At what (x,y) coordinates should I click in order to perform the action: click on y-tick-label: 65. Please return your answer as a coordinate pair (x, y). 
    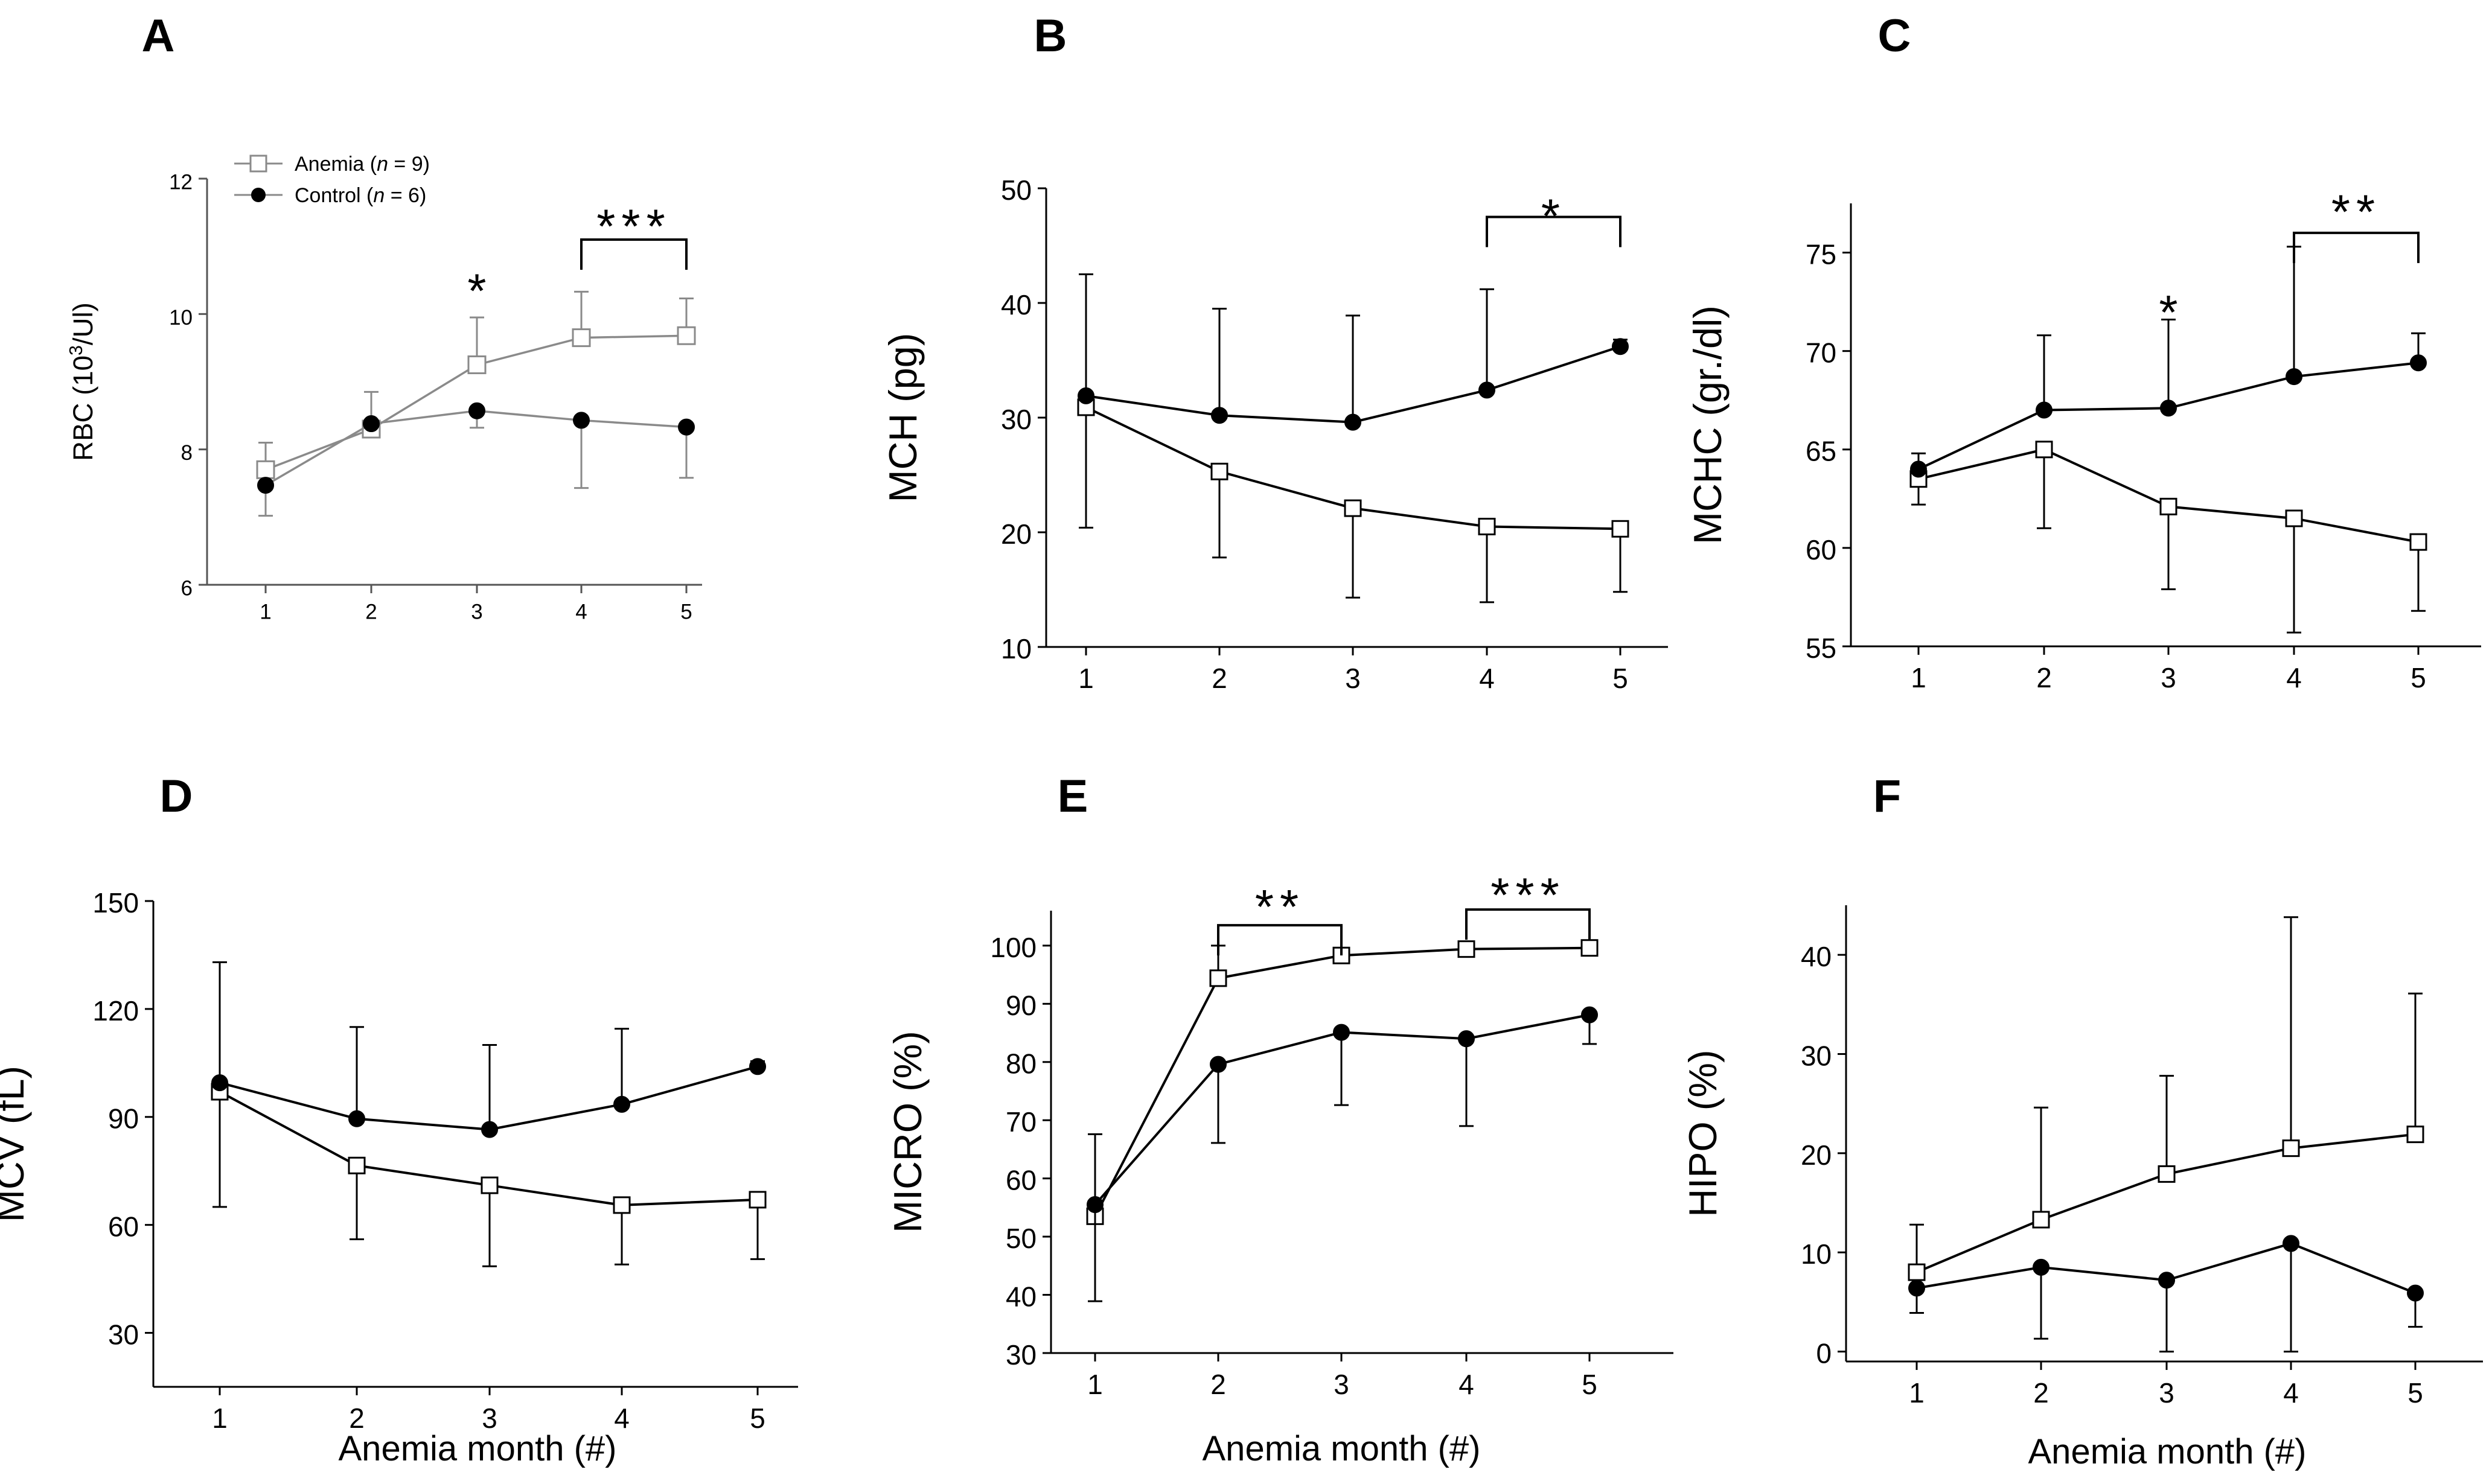
    Looking at the image, I should click on (1821, 452).